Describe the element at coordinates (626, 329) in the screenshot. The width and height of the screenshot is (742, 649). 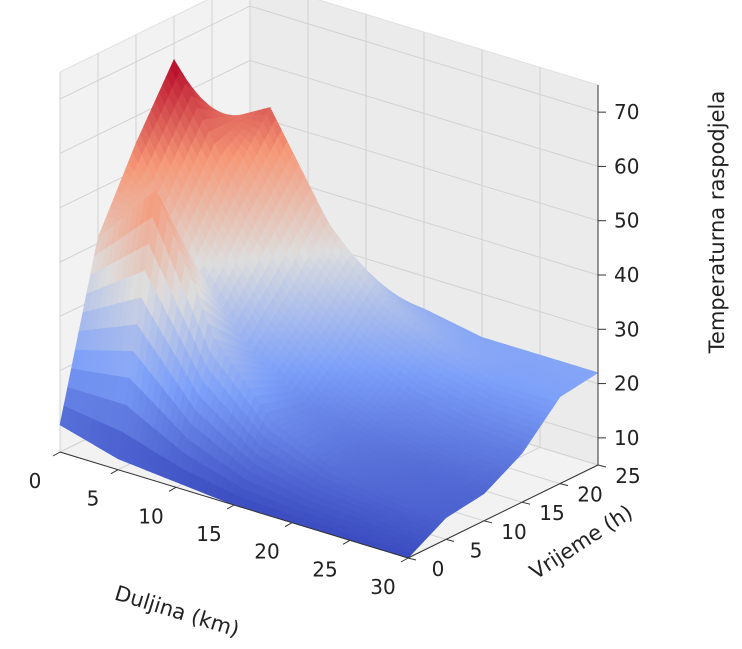
I see `z-tick-label: 30` at that location.